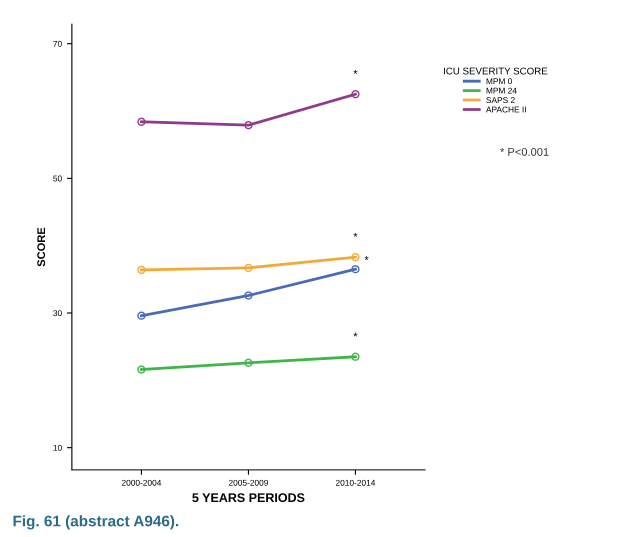 This screenshot has height=537, width=625. I want to click on x-axis-title: 5 YEARS PERIODS, so click(248, 497).